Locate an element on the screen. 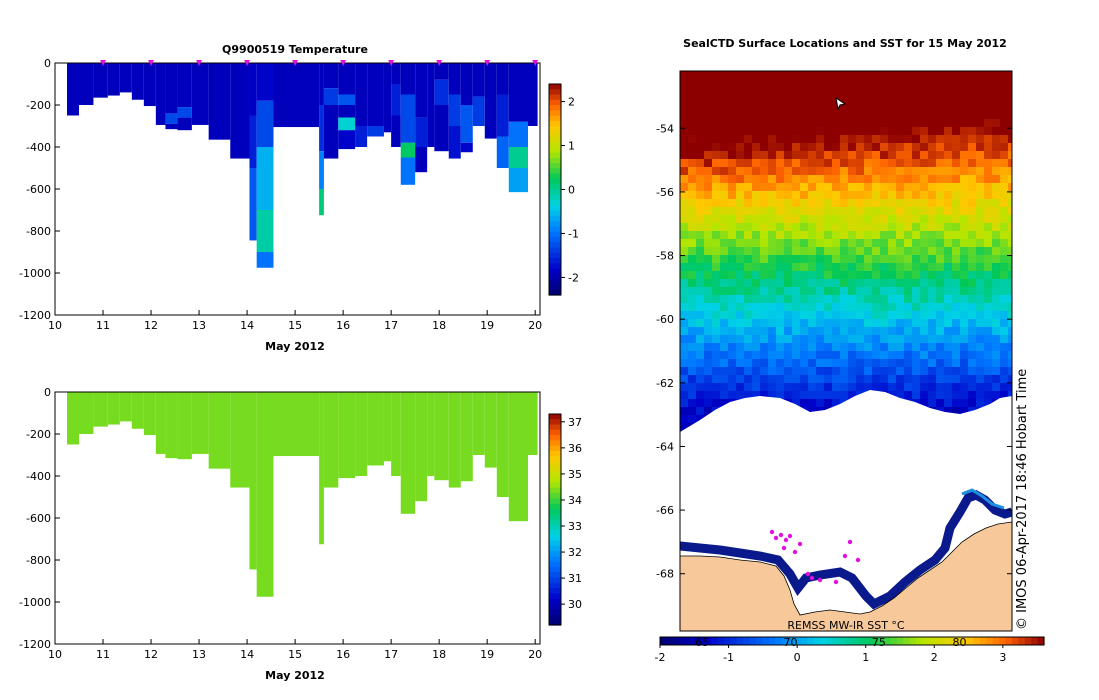 This screenshot has width=1099, height=700. seal-position-marker is located at coordinates (841, 103).